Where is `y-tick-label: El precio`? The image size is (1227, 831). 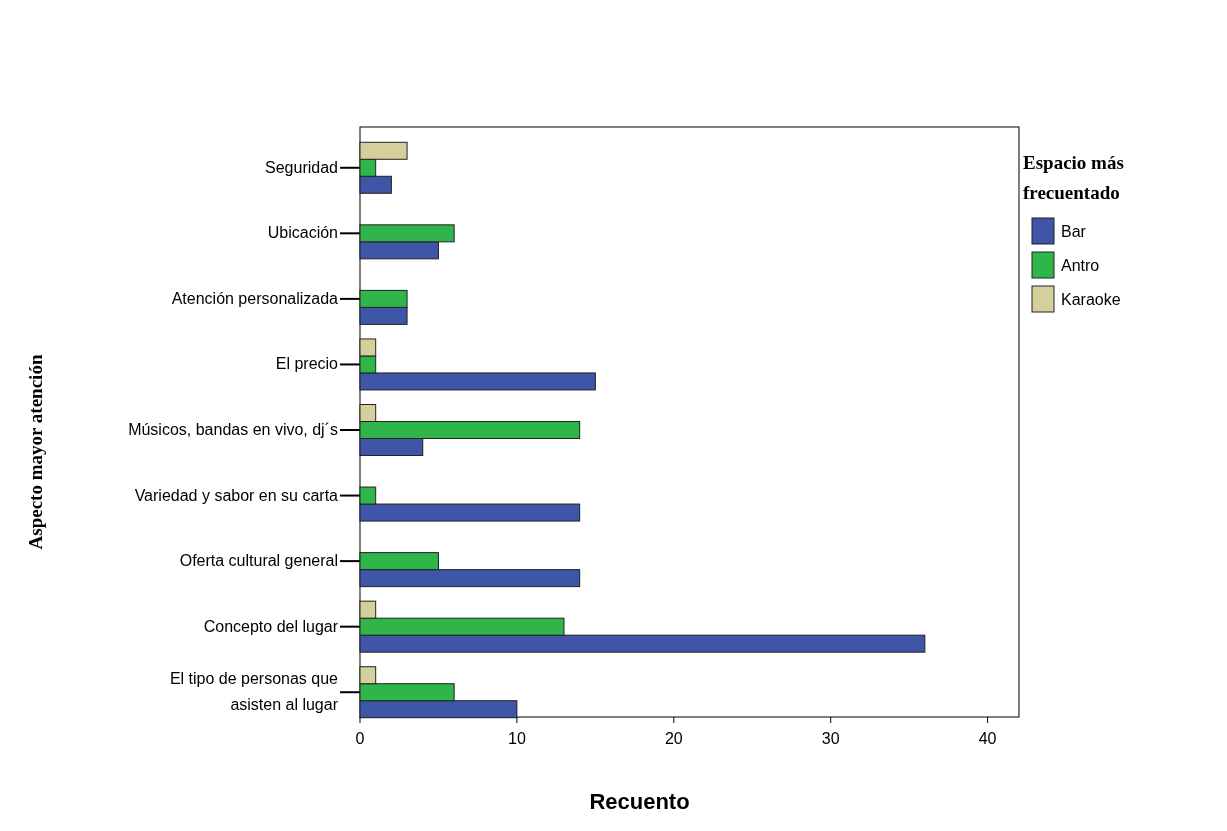 y-tick-label: El precio is located at coordinates (307, 364).